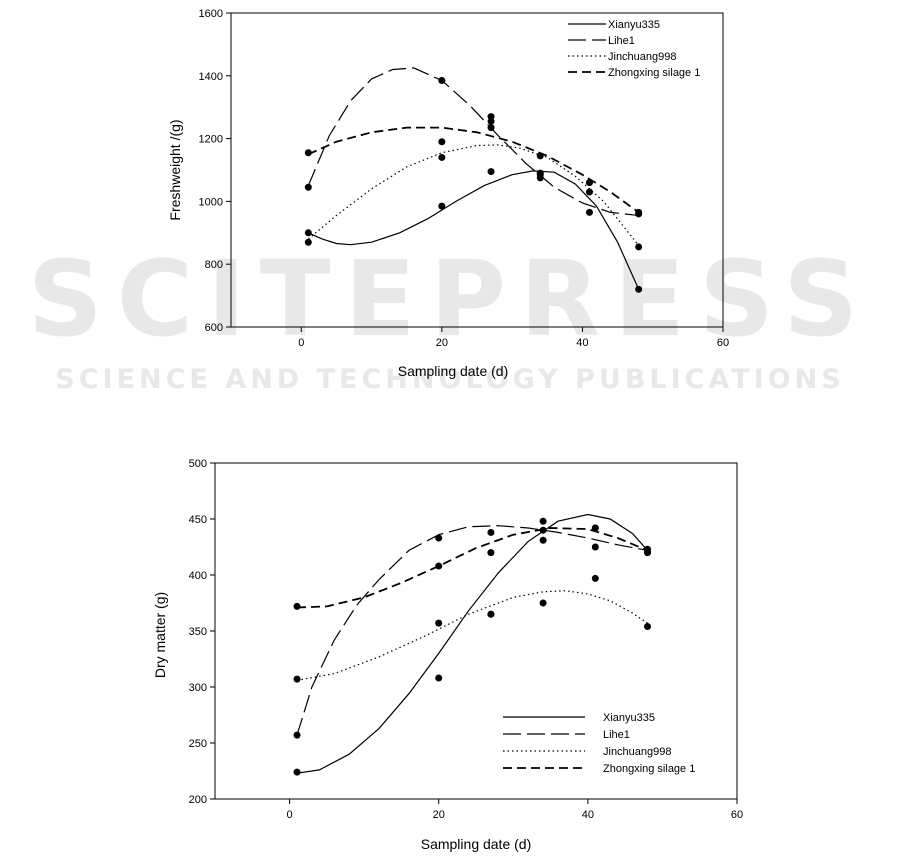 This screenshot has width=901, height=861. What do you see at coordinates (198, 464) in the screenshot?
I see `y-tick-label: 500` at bounding box center [198, 464].